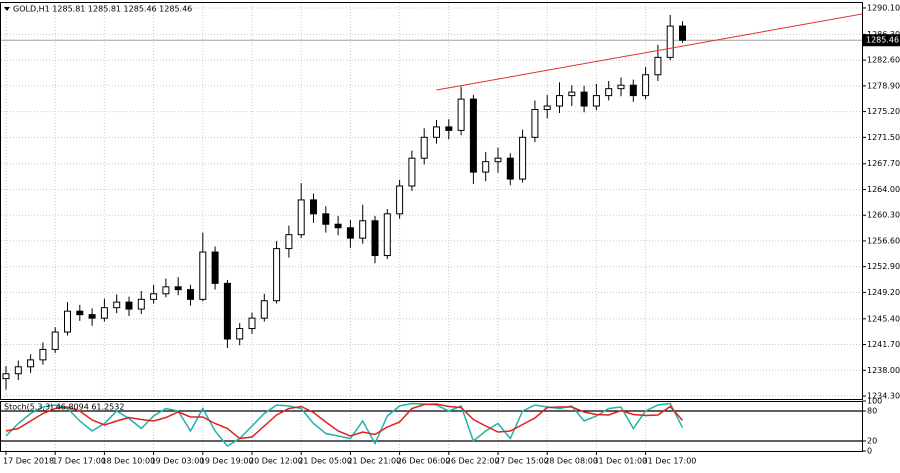 Image resolution: width=900 pixels, height=473 pixels. I want to click on y-tick-label: 20, so click(872, 441).